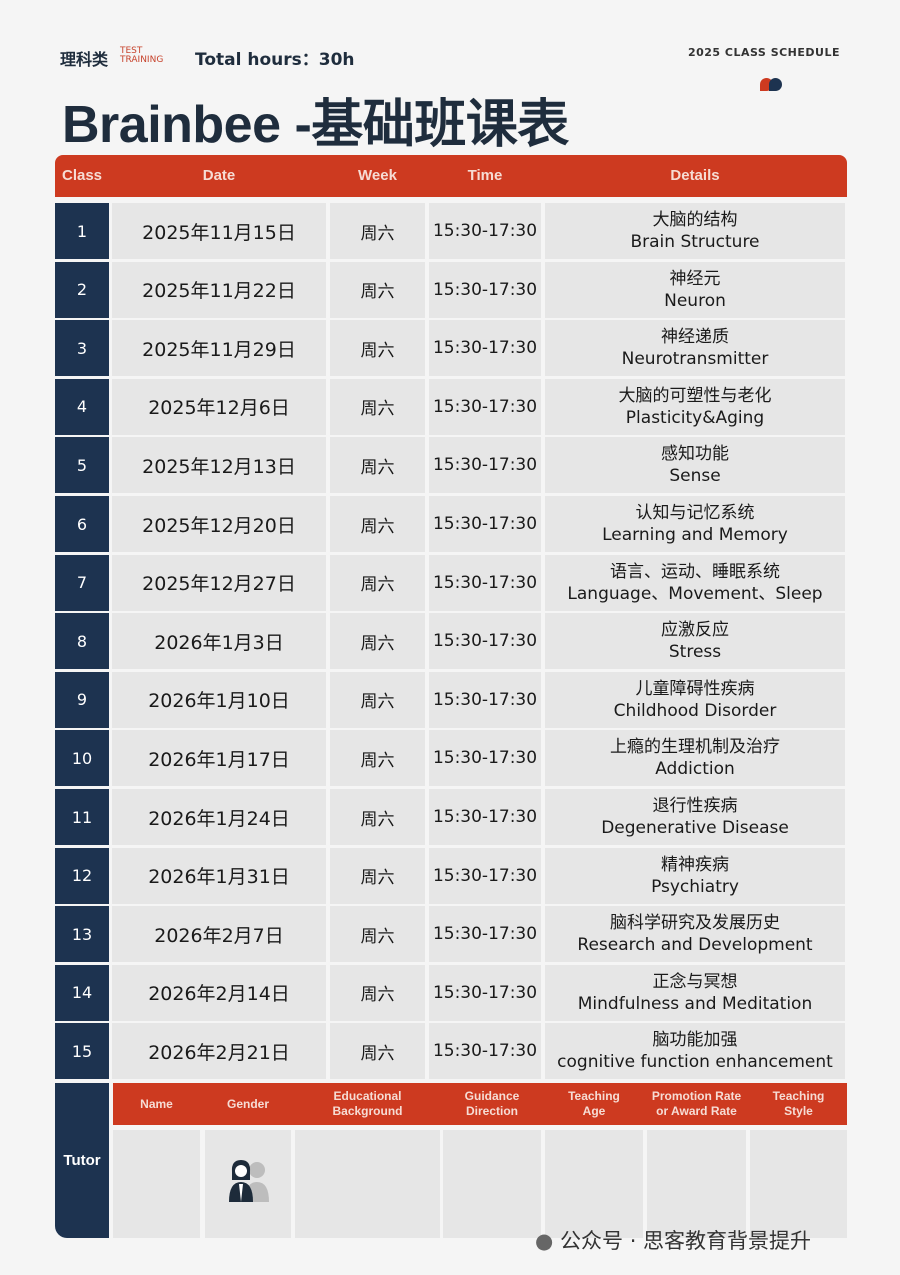 Image resolution: width=900 pixels, height=1275 pixels. I want to click on details-cell: 儿童障碍性疾病 Childhood Disorder, so click(695, 699).